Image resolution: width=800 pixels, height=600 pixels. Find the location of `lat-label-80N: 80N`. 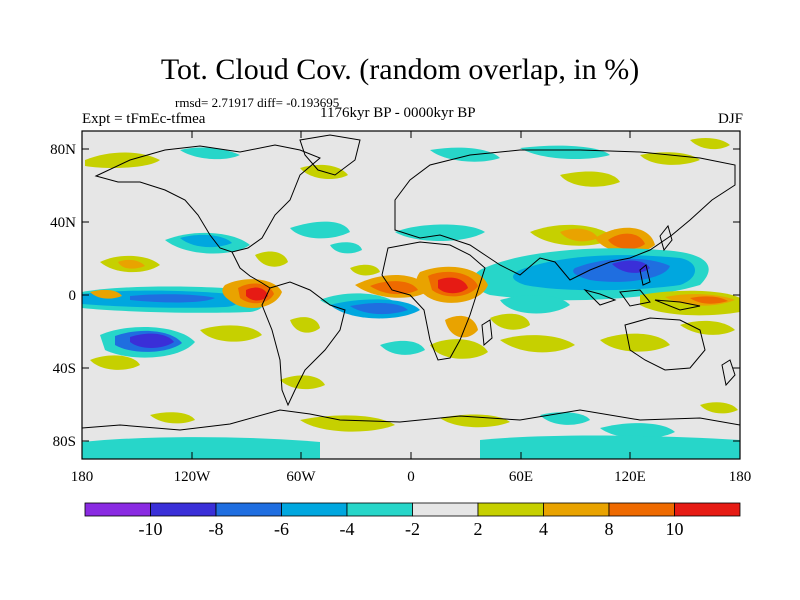

lat-label-80N: 80N is located at coordinates (63, 150).